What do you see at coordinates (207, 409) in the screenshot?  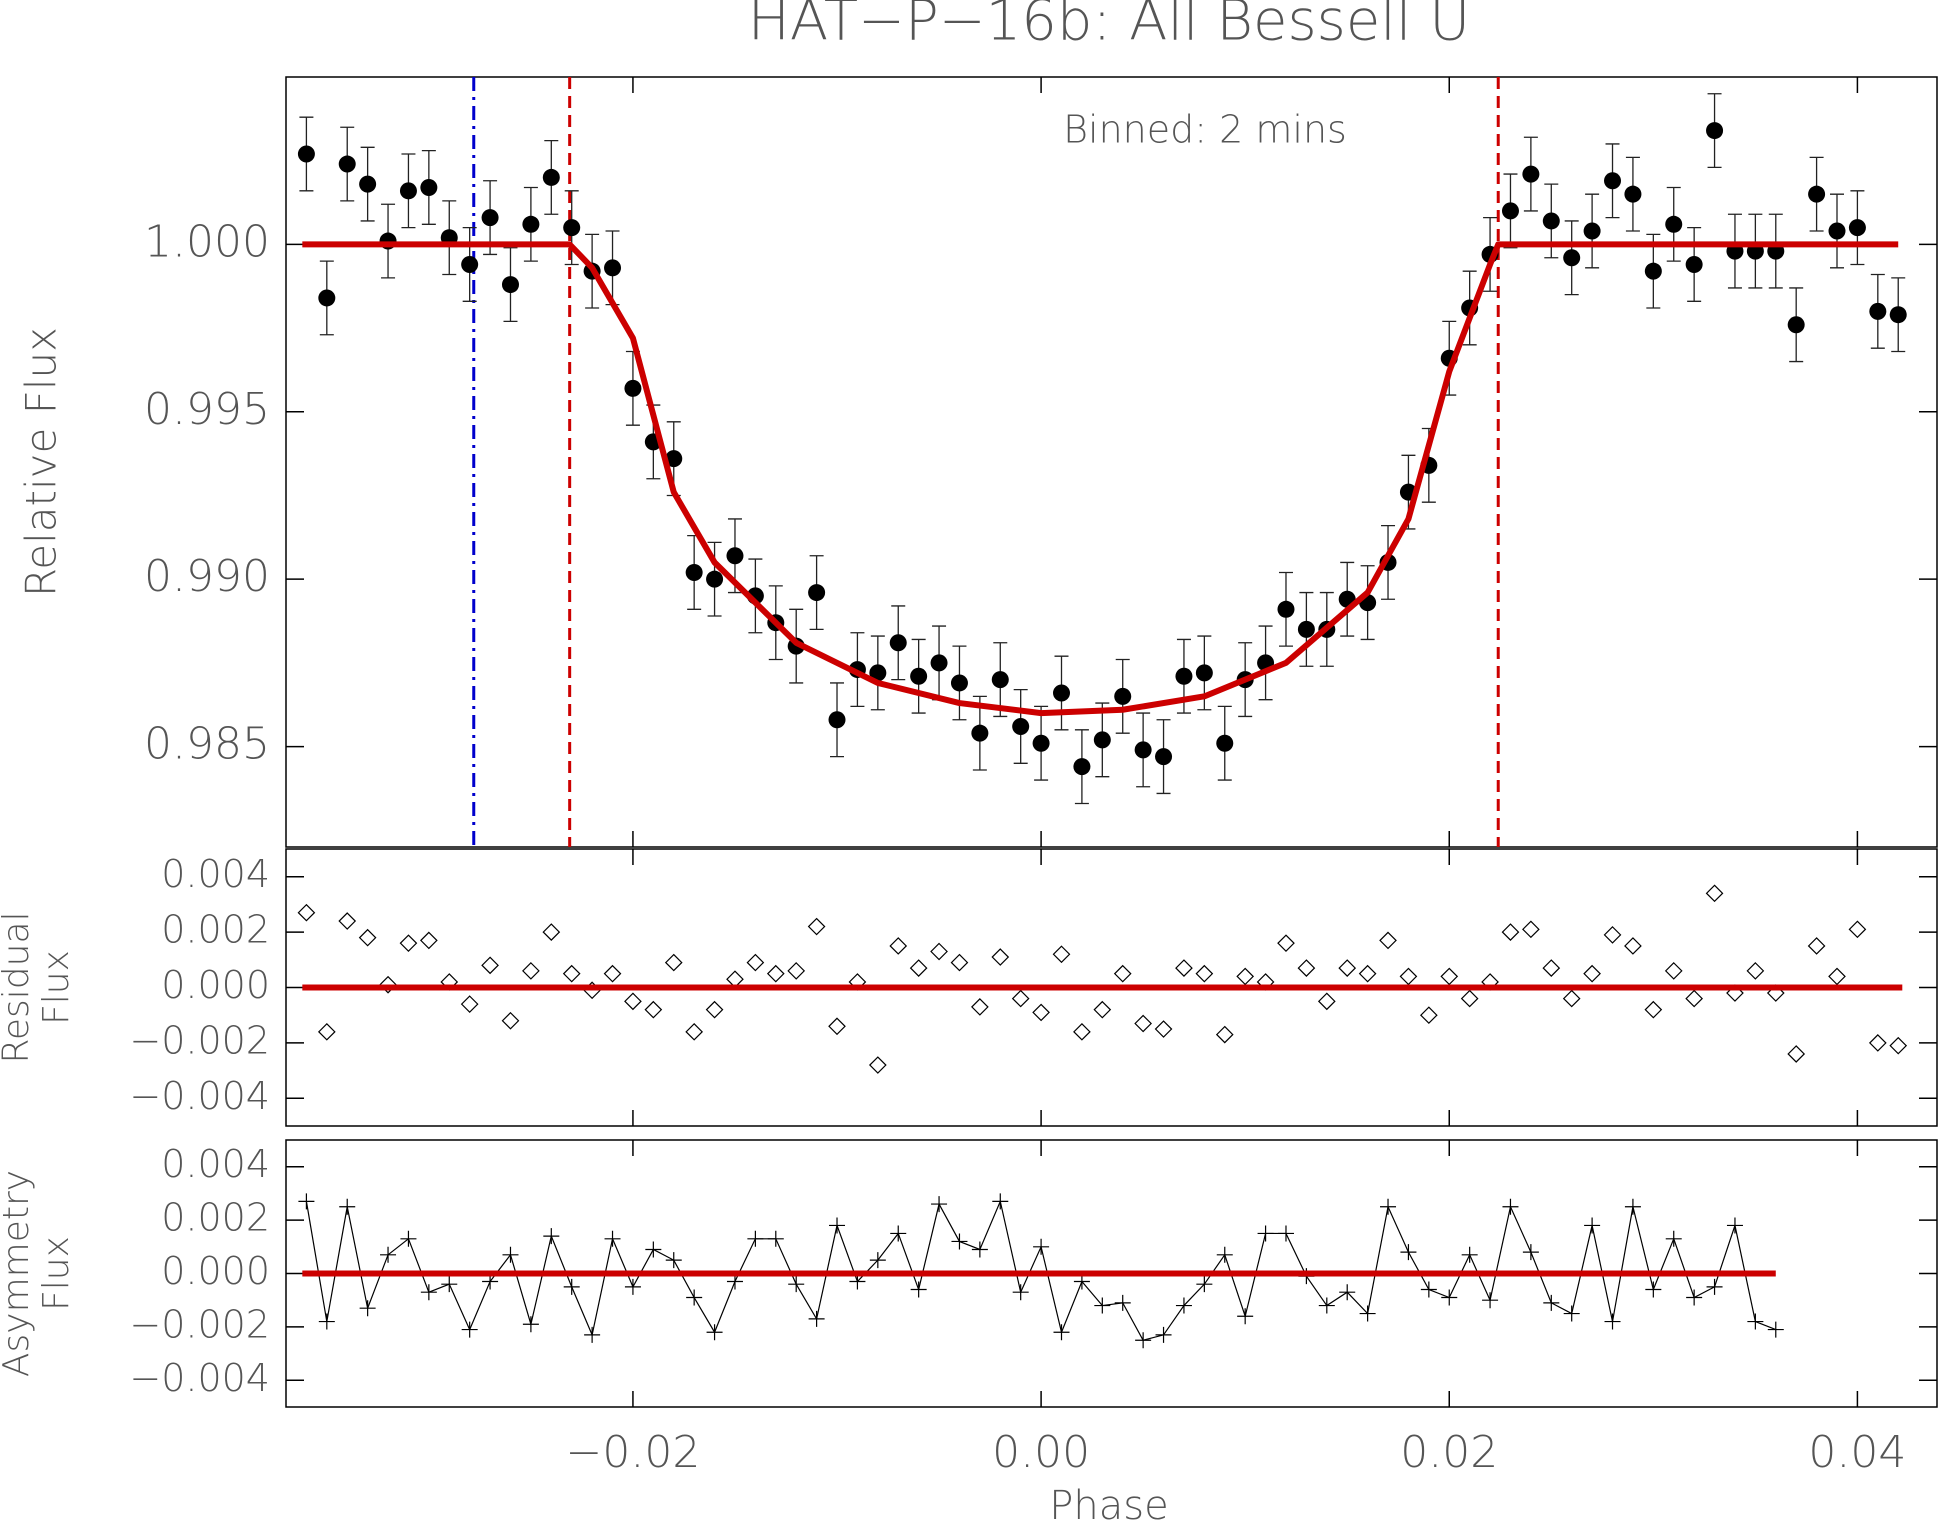 I see `y-tick-label: 0.995` at bounding box center [207, 409].